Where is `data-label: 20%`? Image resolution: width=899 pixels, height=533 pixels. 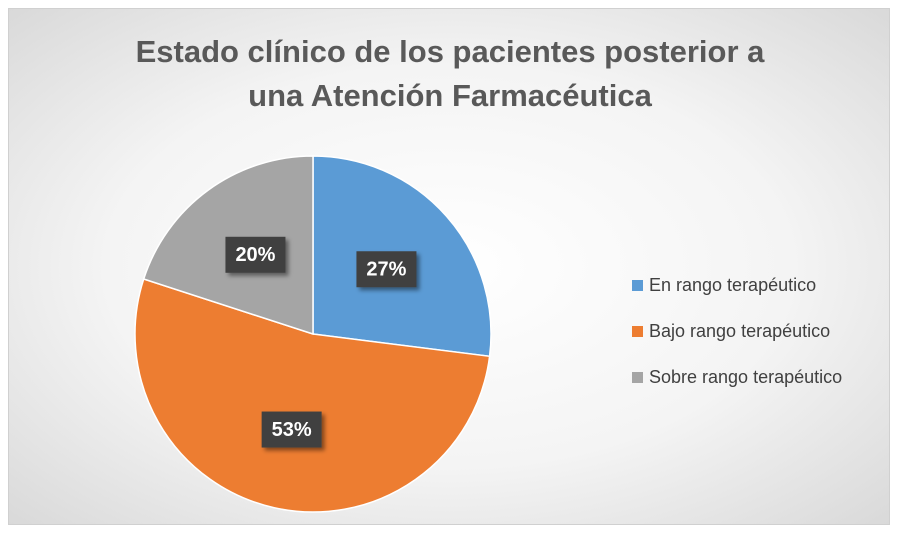
data-label: 20% is located at coordinates (255, 254).